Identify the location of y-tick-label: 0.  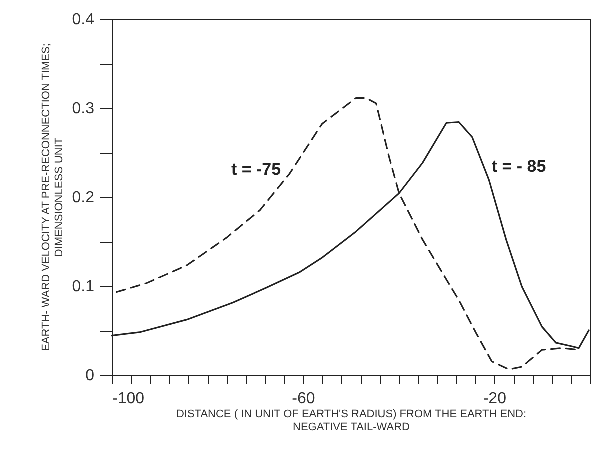
(90, 376).